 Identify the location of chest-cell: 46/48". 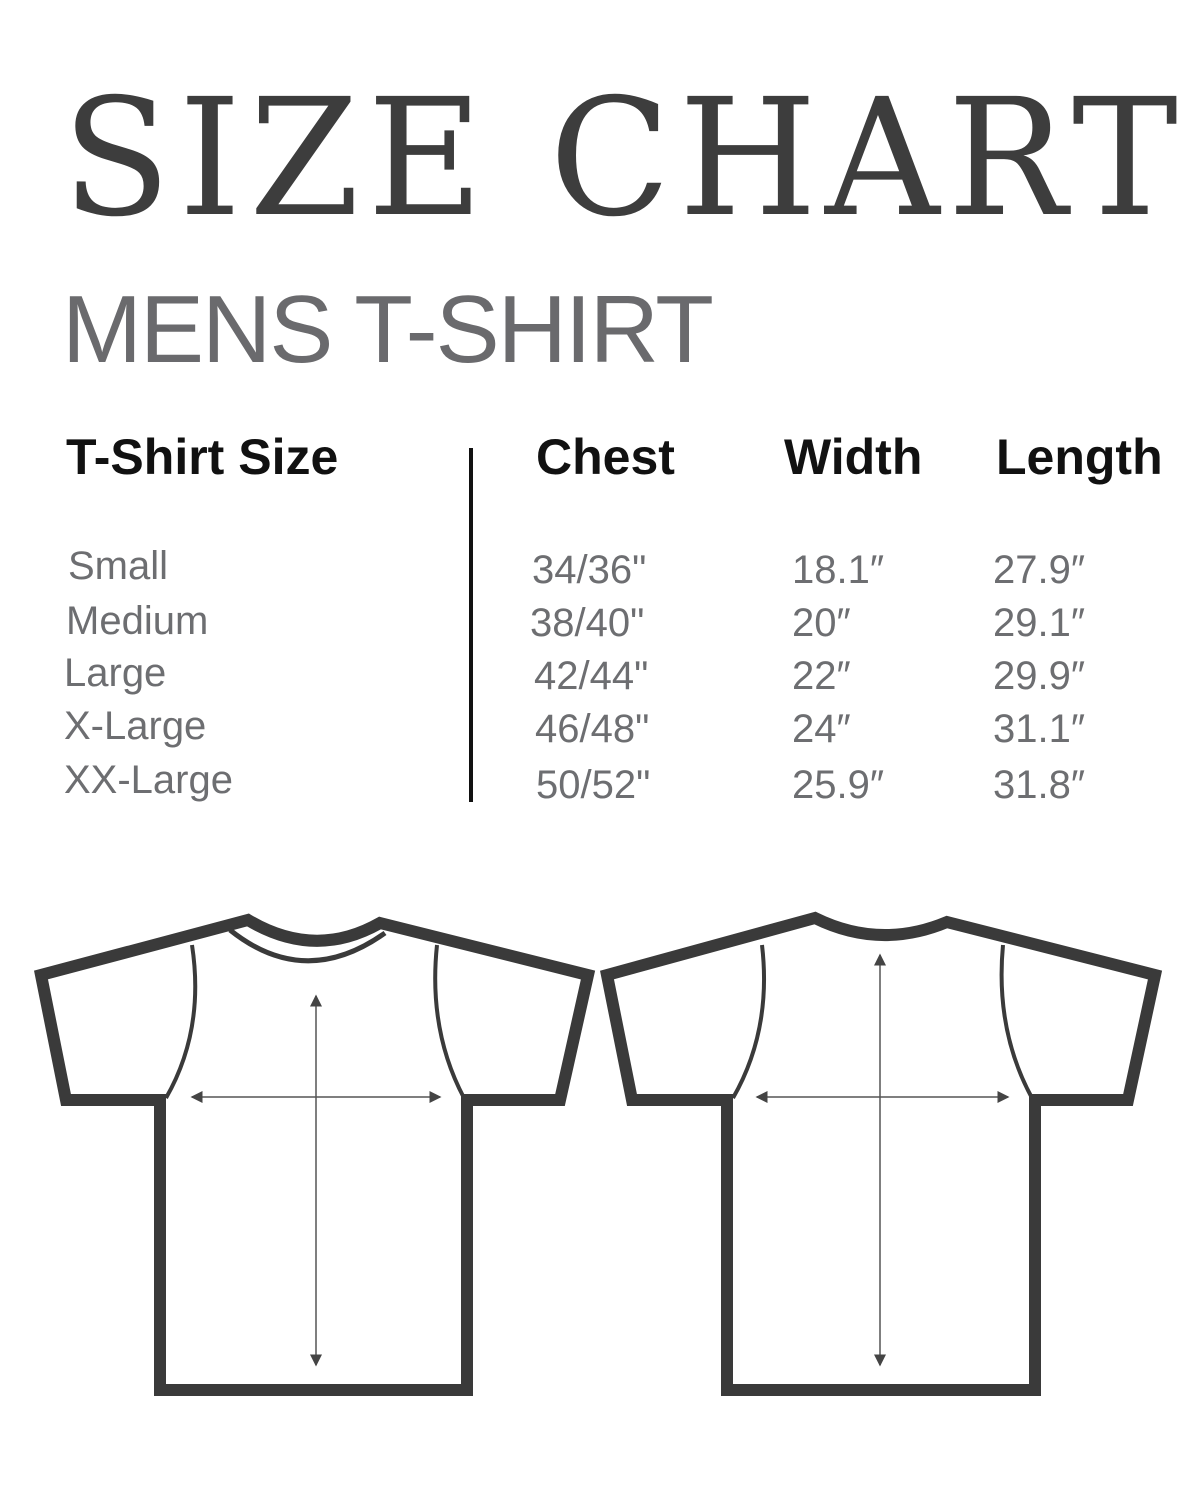
(592, 729).